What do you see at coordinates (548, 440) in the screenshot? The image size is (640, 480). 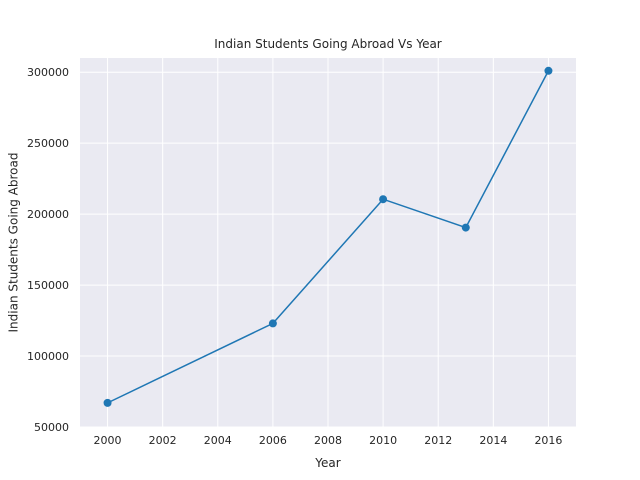 I see `x-tick-label: 2016` at bounding box center [548, 440].